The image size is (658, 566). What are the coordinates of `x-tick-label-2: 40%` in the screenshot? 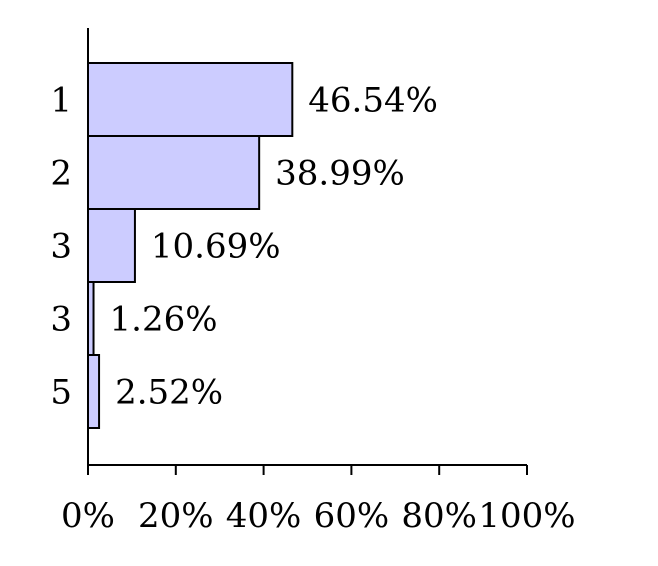 It's located at (264, 516).